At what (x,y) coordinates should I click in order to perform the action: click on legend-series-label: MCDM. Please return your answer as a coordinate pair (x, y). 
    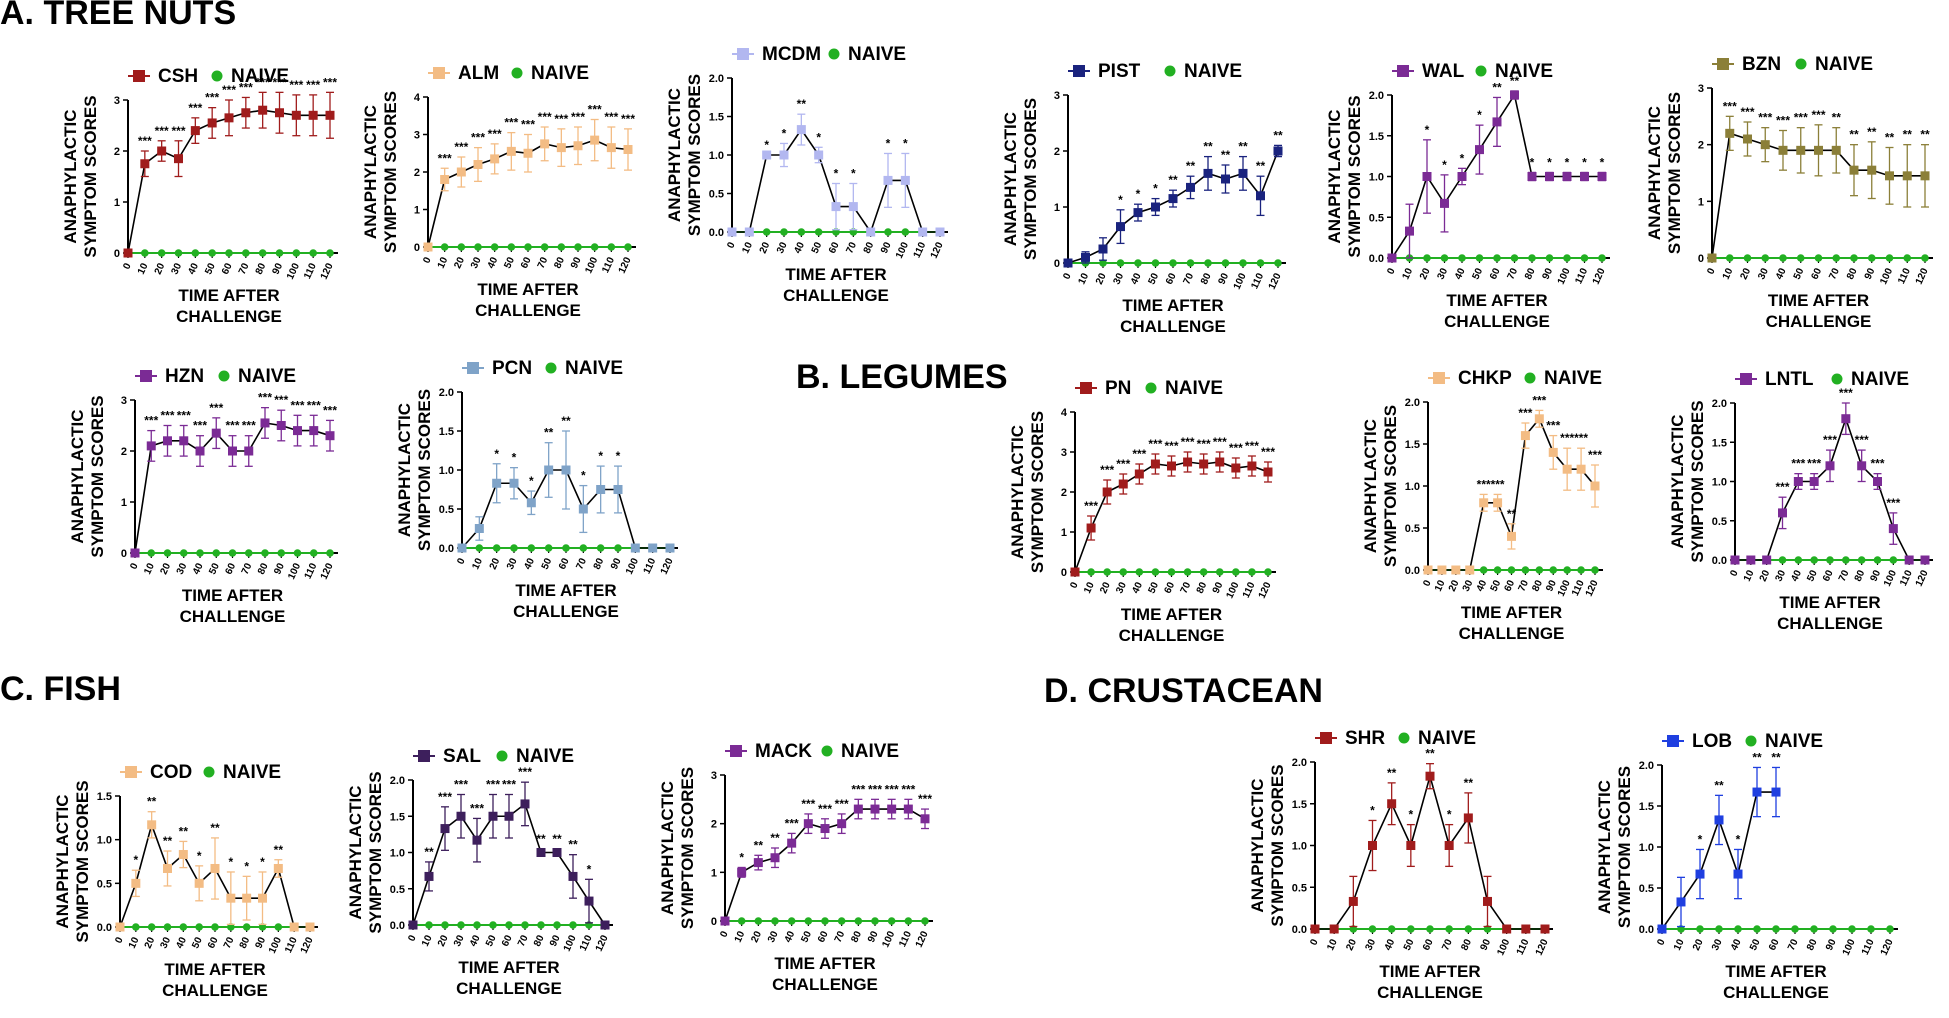
    Looking at the image, I should click on (791, 54).